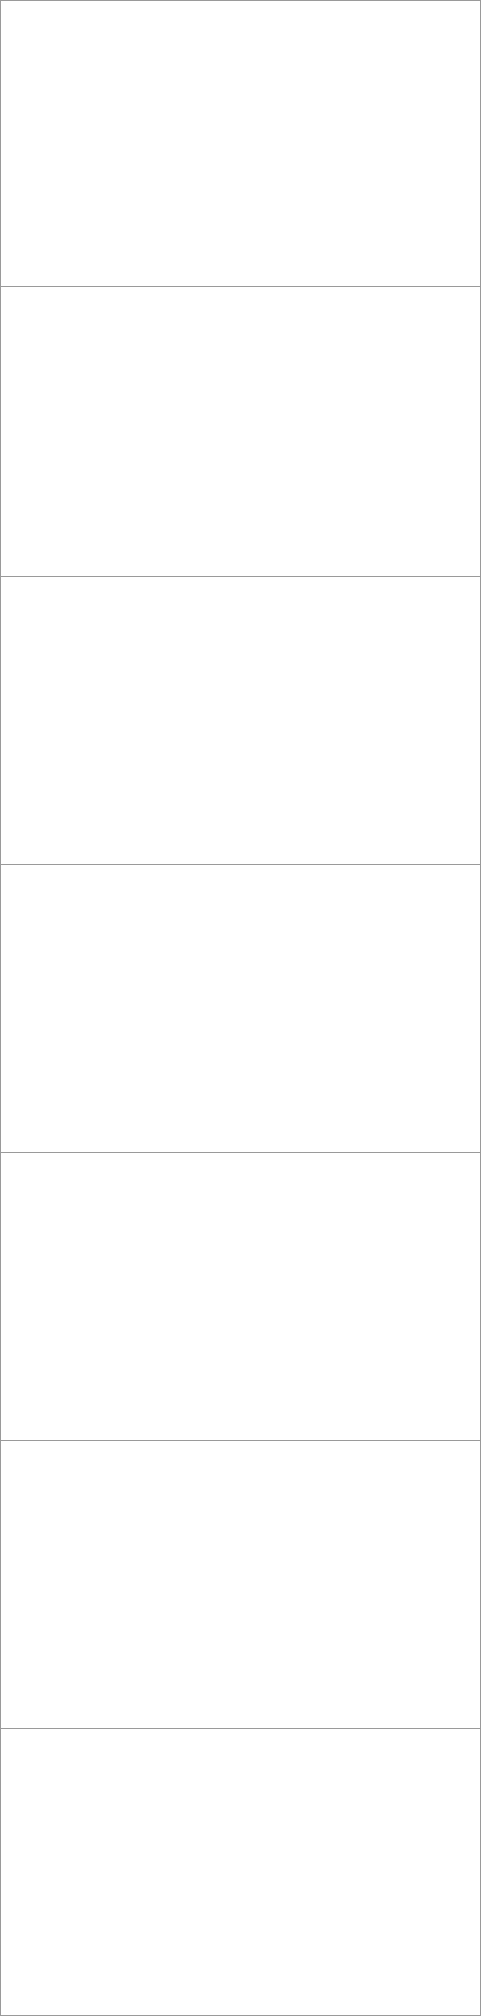 The width and height of the screenshot is (481, 2016). What do you see at coordinates (241, 1872) in the screenshot?
I see `chart-occupation-frame` at bounding box center [241, 1872].